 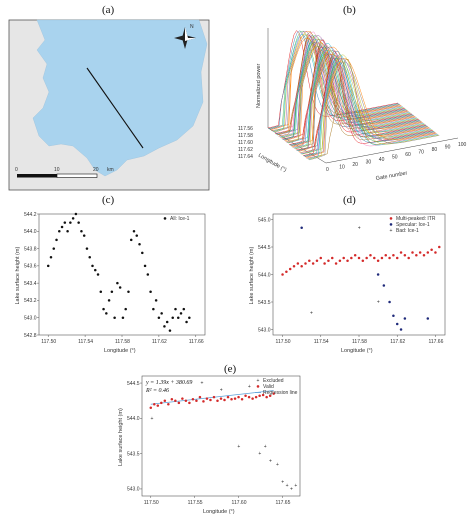 I want to click on legend-swatch, so click(x=391, y=218).